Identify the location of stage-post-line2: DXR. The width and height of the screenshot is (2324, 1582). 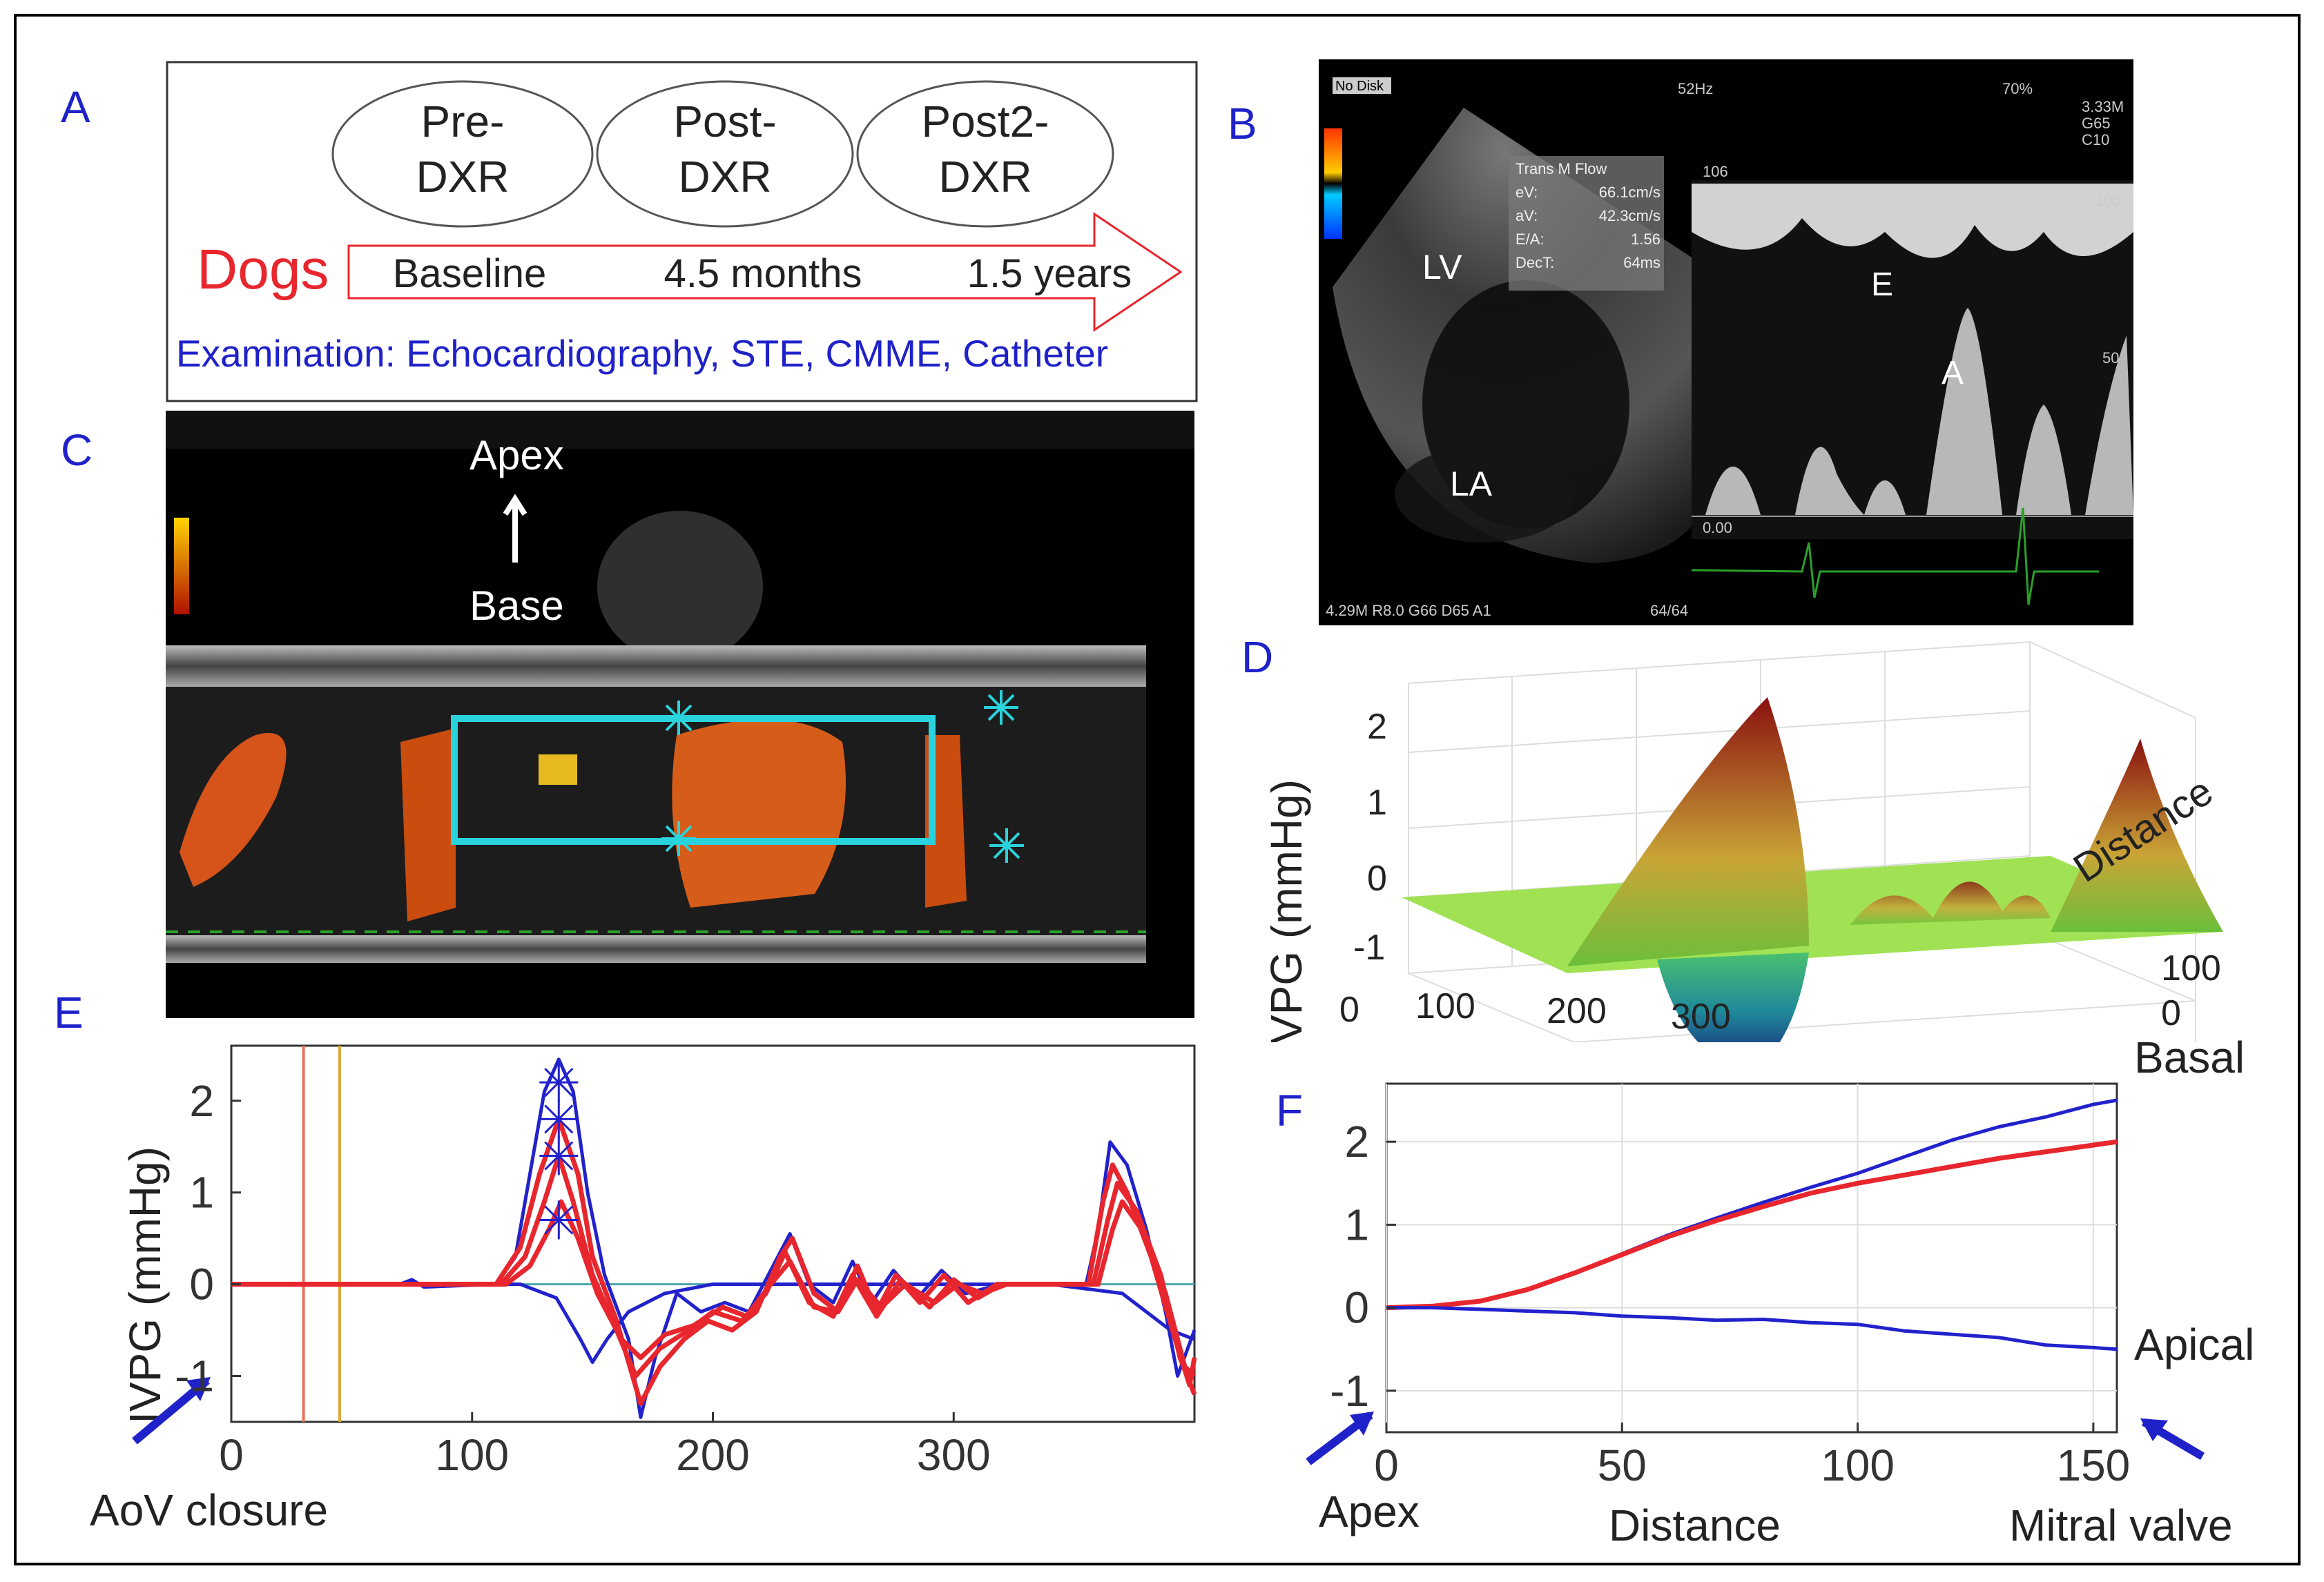
(724, 177).